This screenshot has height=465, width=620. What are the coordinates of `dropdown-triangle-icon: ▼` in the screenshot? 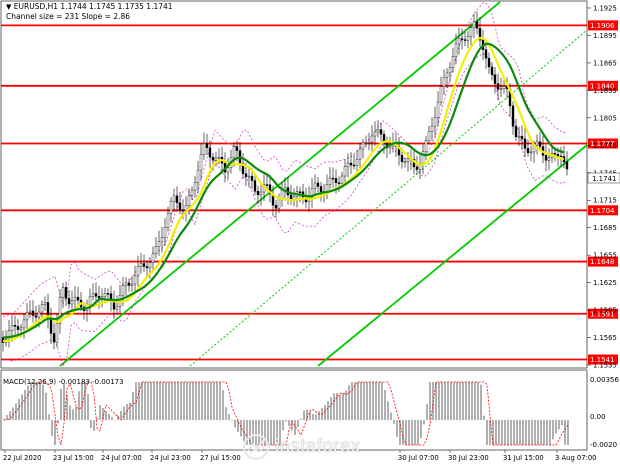 It's located at (9, 7).